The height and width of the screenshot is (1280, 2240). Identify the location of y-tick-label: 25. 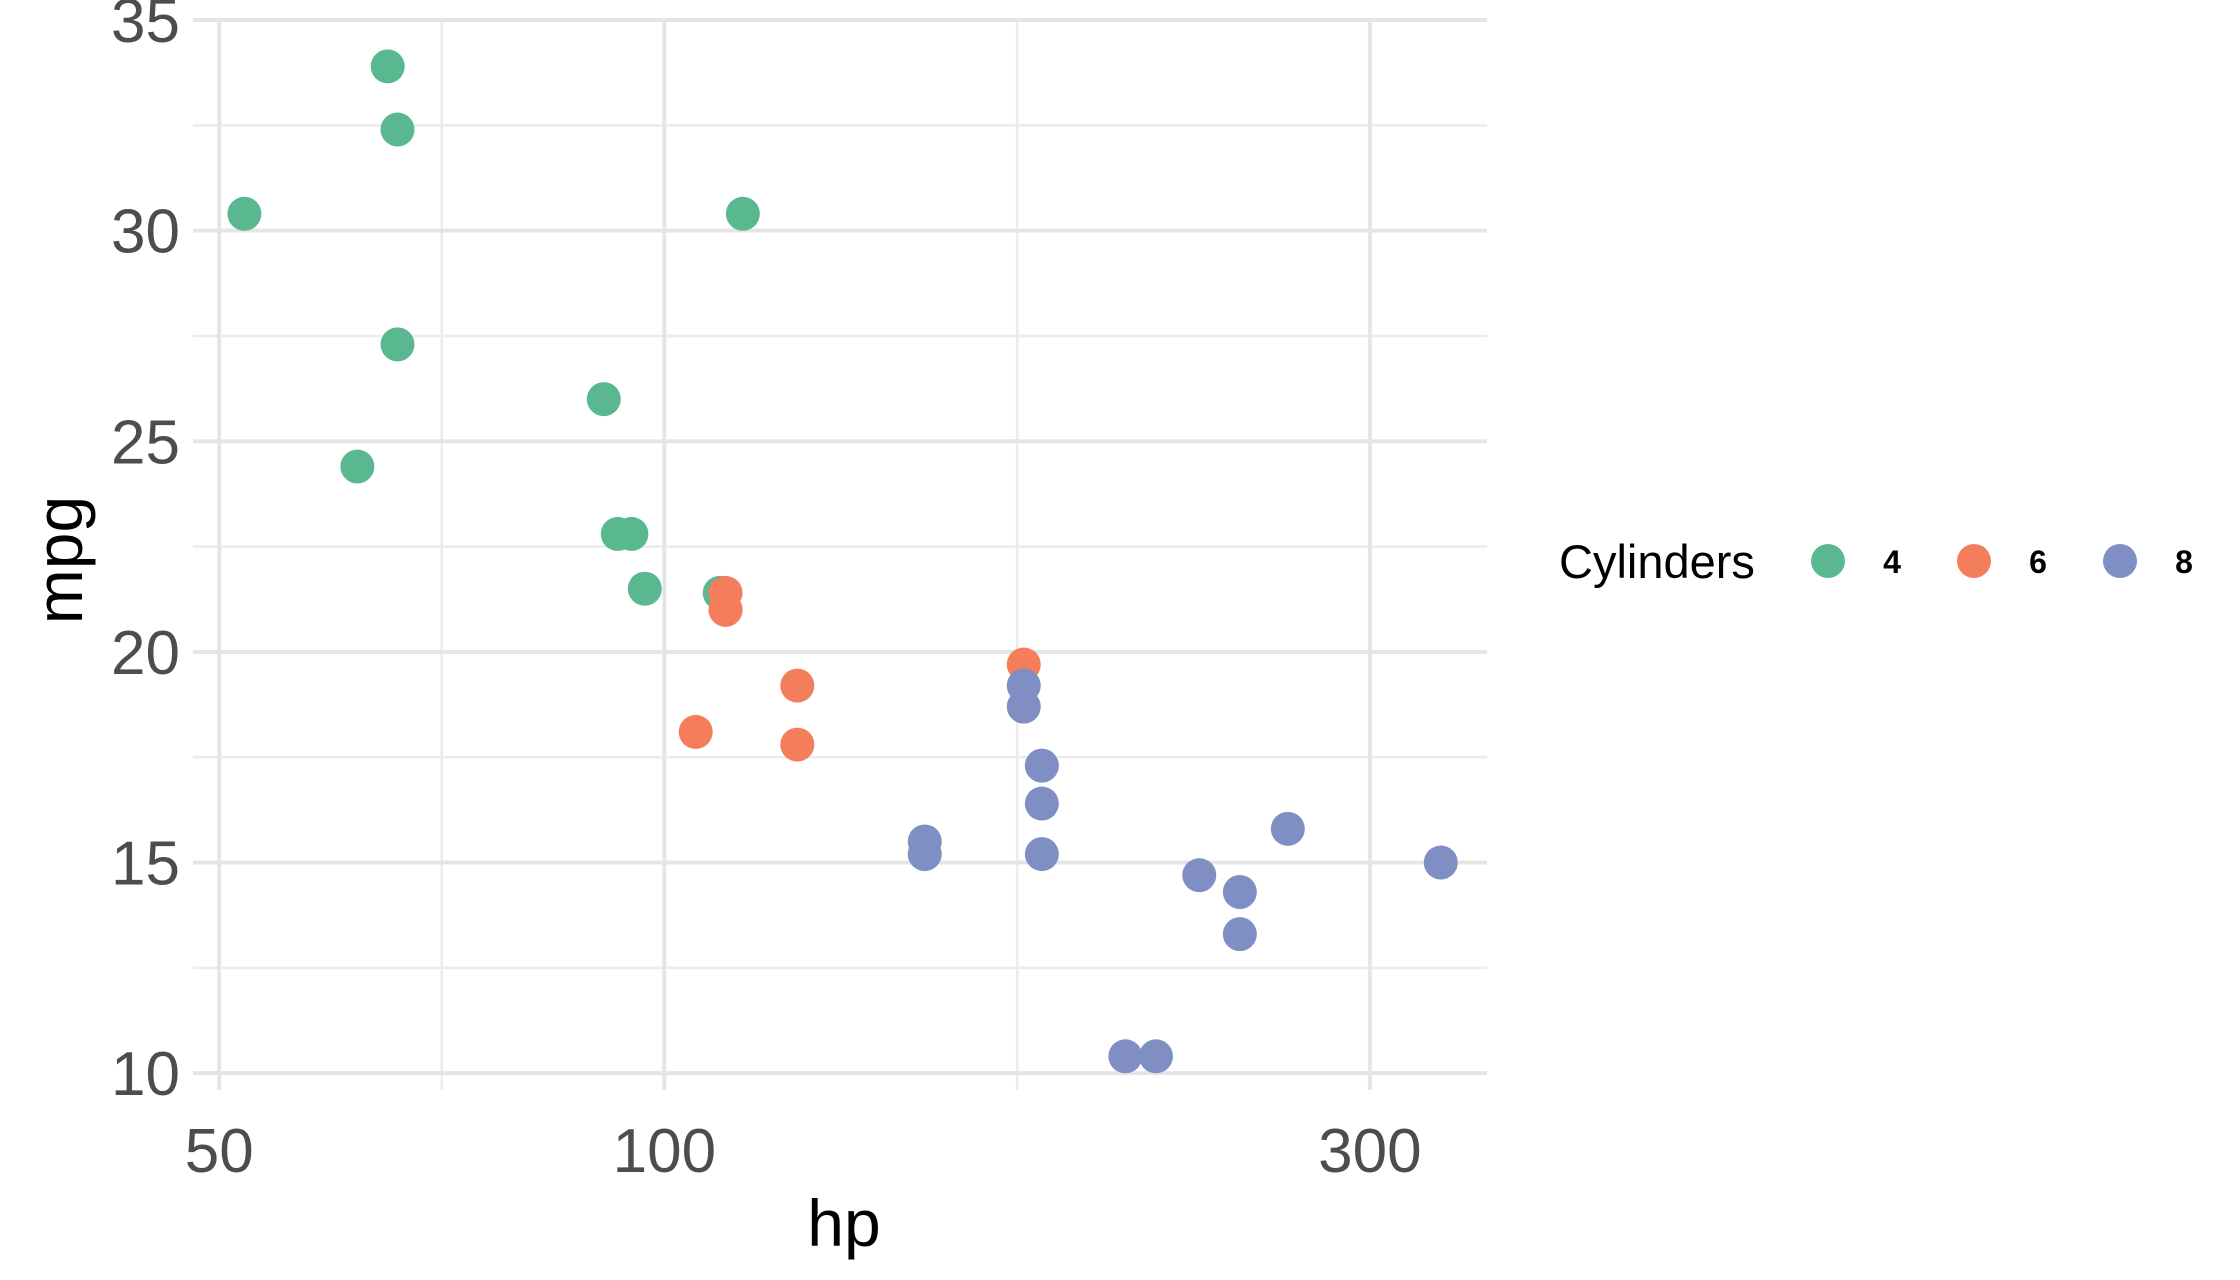
(145, 442).